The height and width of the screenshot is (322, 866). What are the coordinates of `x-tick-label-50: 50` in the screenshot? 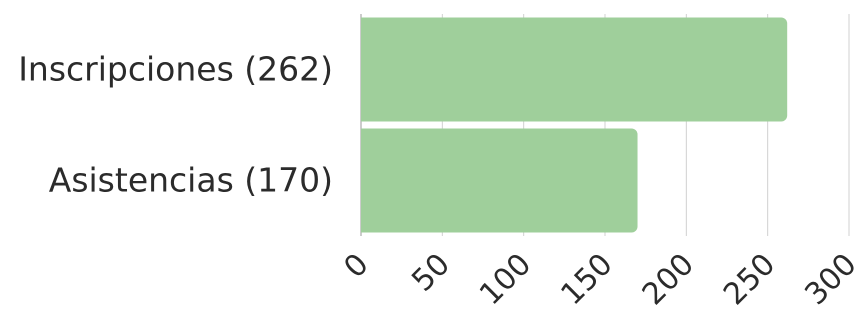 It's located at (431, 273).